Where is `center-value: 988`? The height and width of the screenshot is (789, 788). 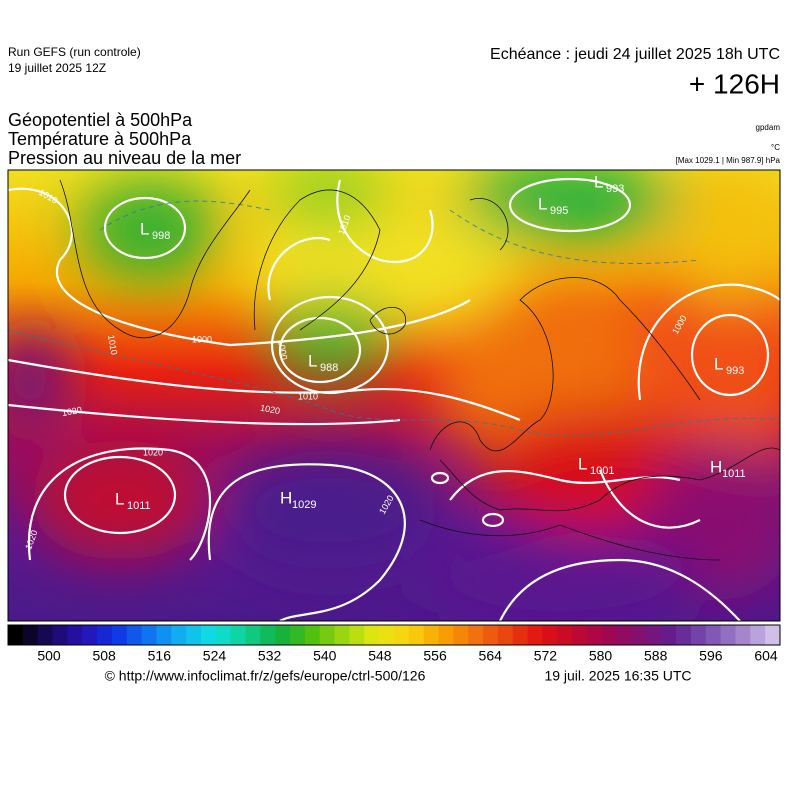
center-value: 988 is located at coordinates (329, 368).